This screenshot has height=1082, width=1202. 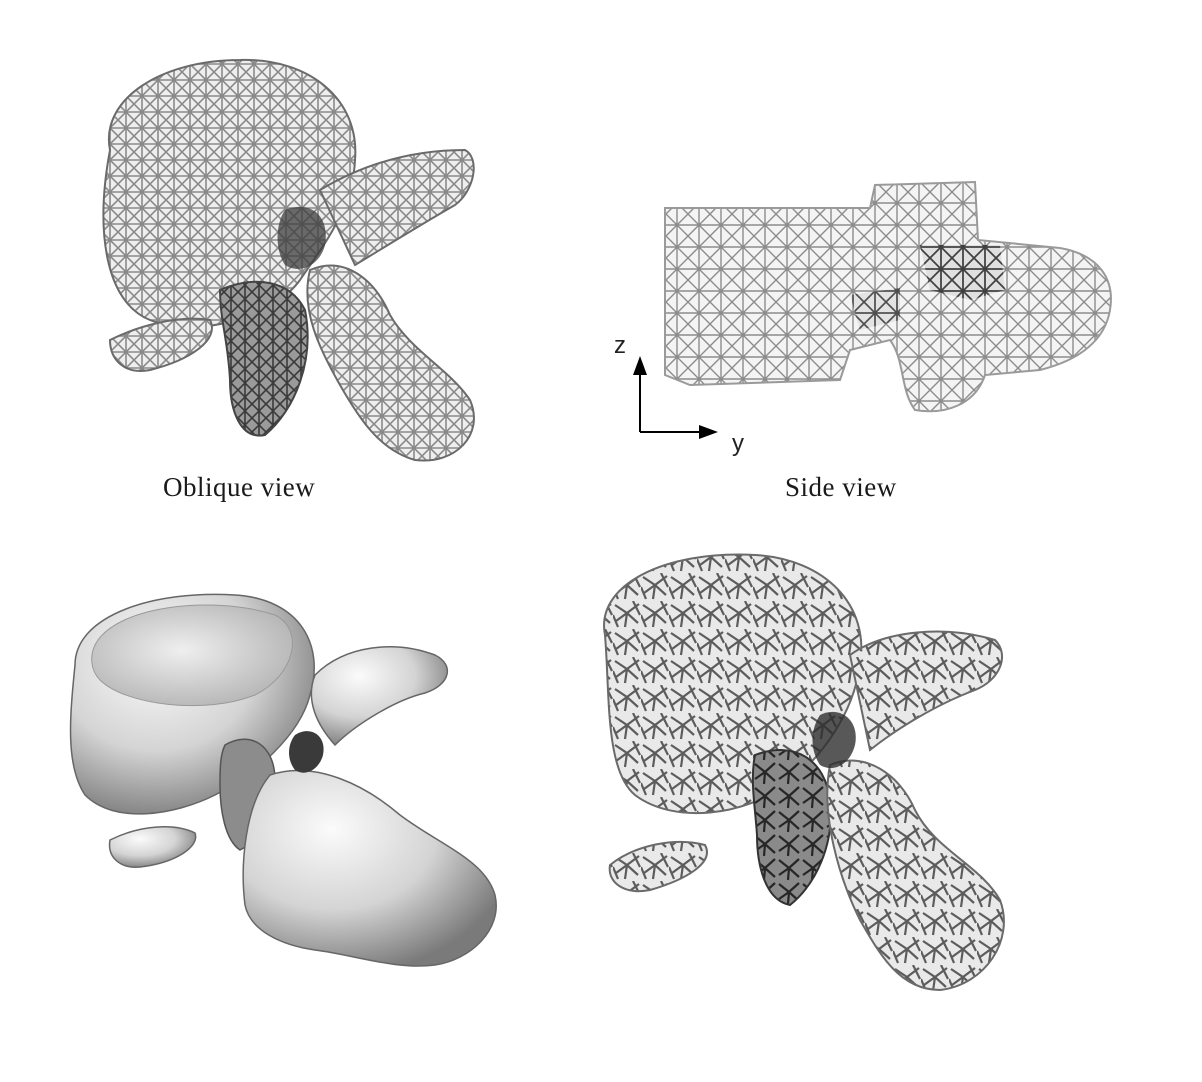 I want to click on solid-top-face, so click(x=192, y=655).